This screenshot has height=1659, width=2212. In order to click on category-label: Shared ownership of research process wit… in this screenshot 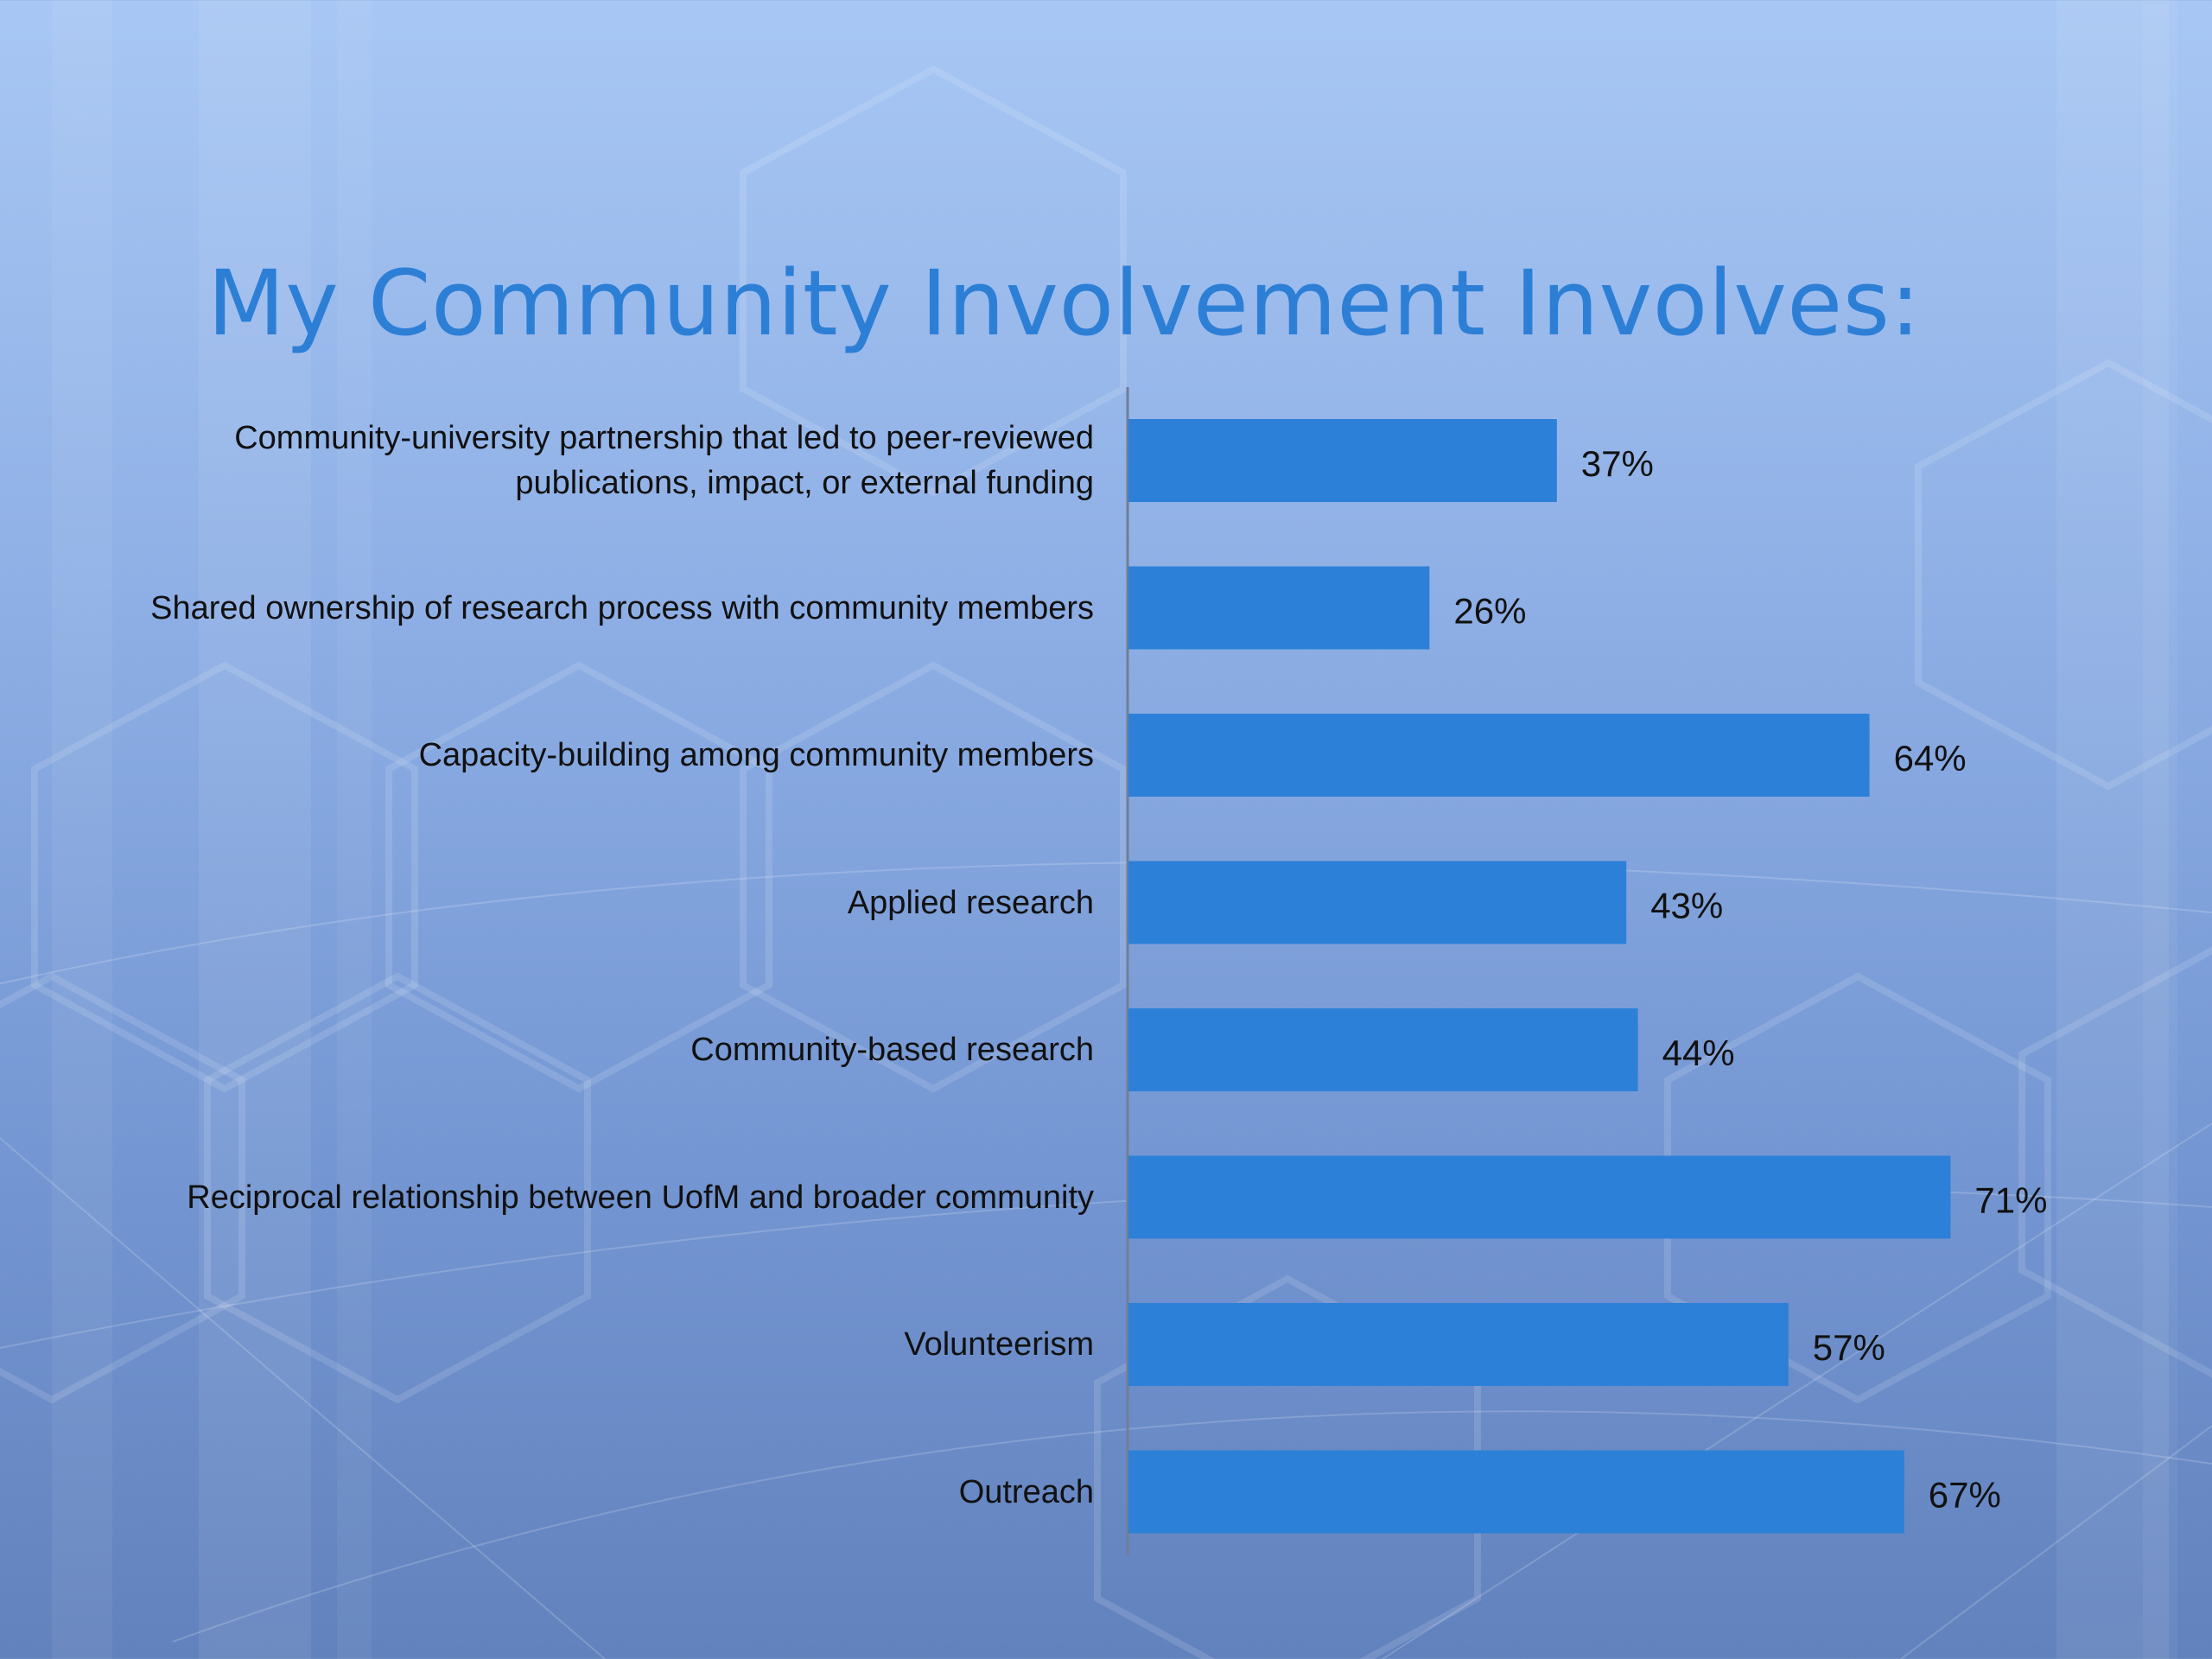, I will do `click(622, 607)`.